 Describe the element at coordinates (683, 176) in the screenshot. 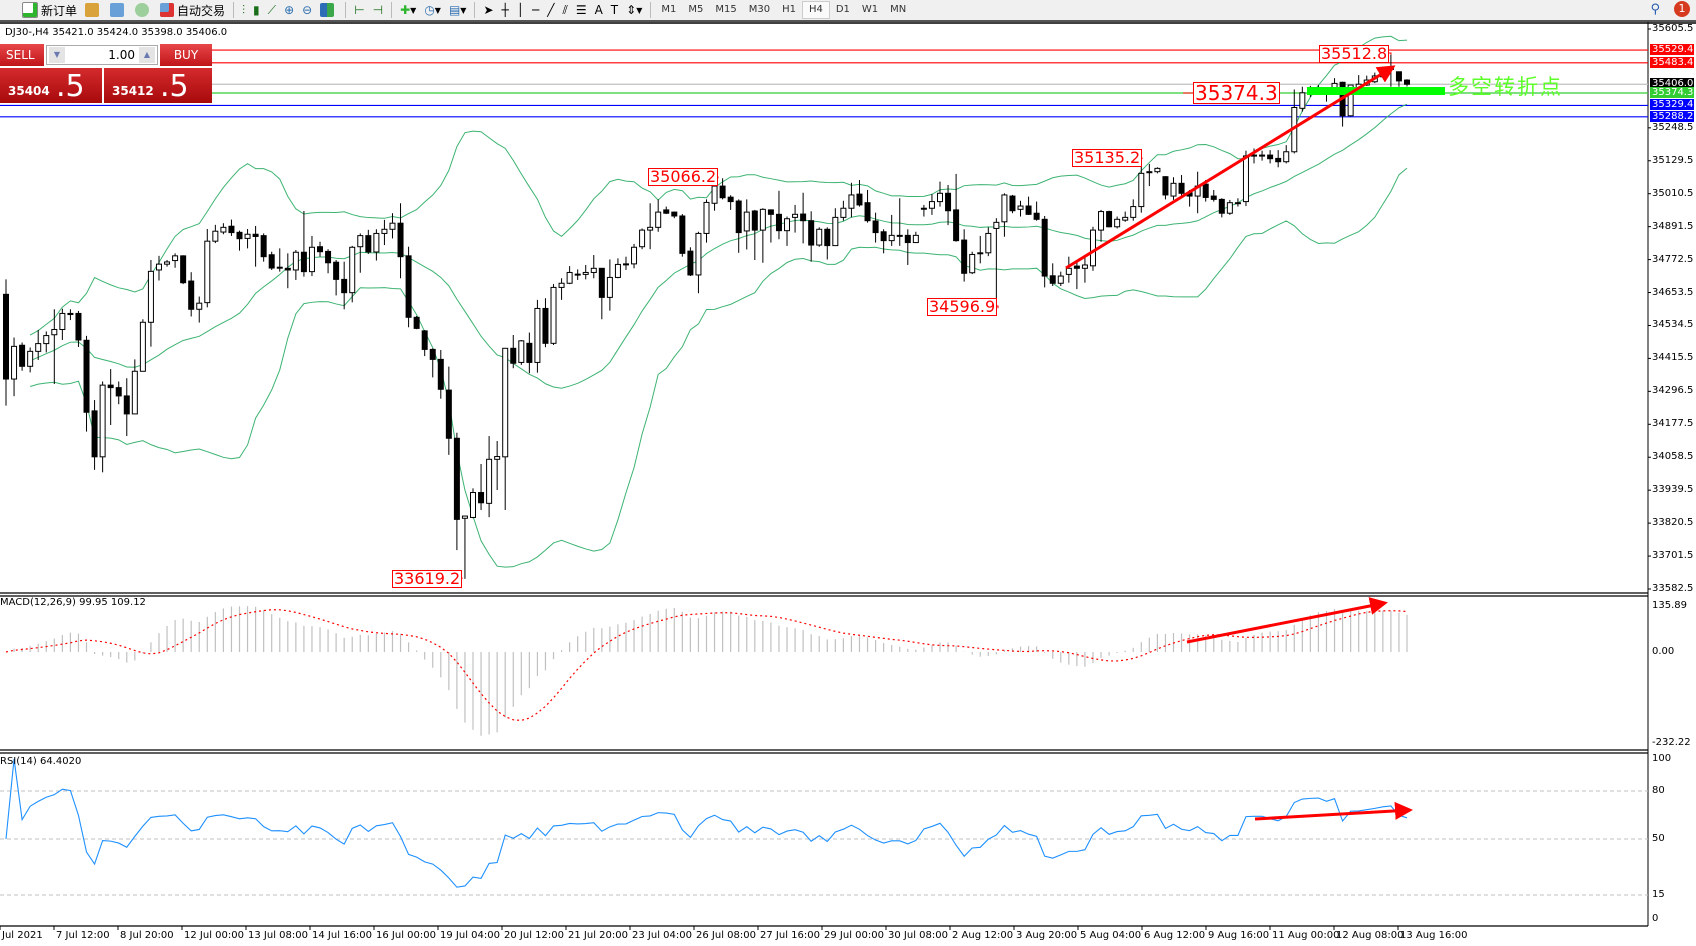

I see `annotation-35066: 35066.2` at that location.